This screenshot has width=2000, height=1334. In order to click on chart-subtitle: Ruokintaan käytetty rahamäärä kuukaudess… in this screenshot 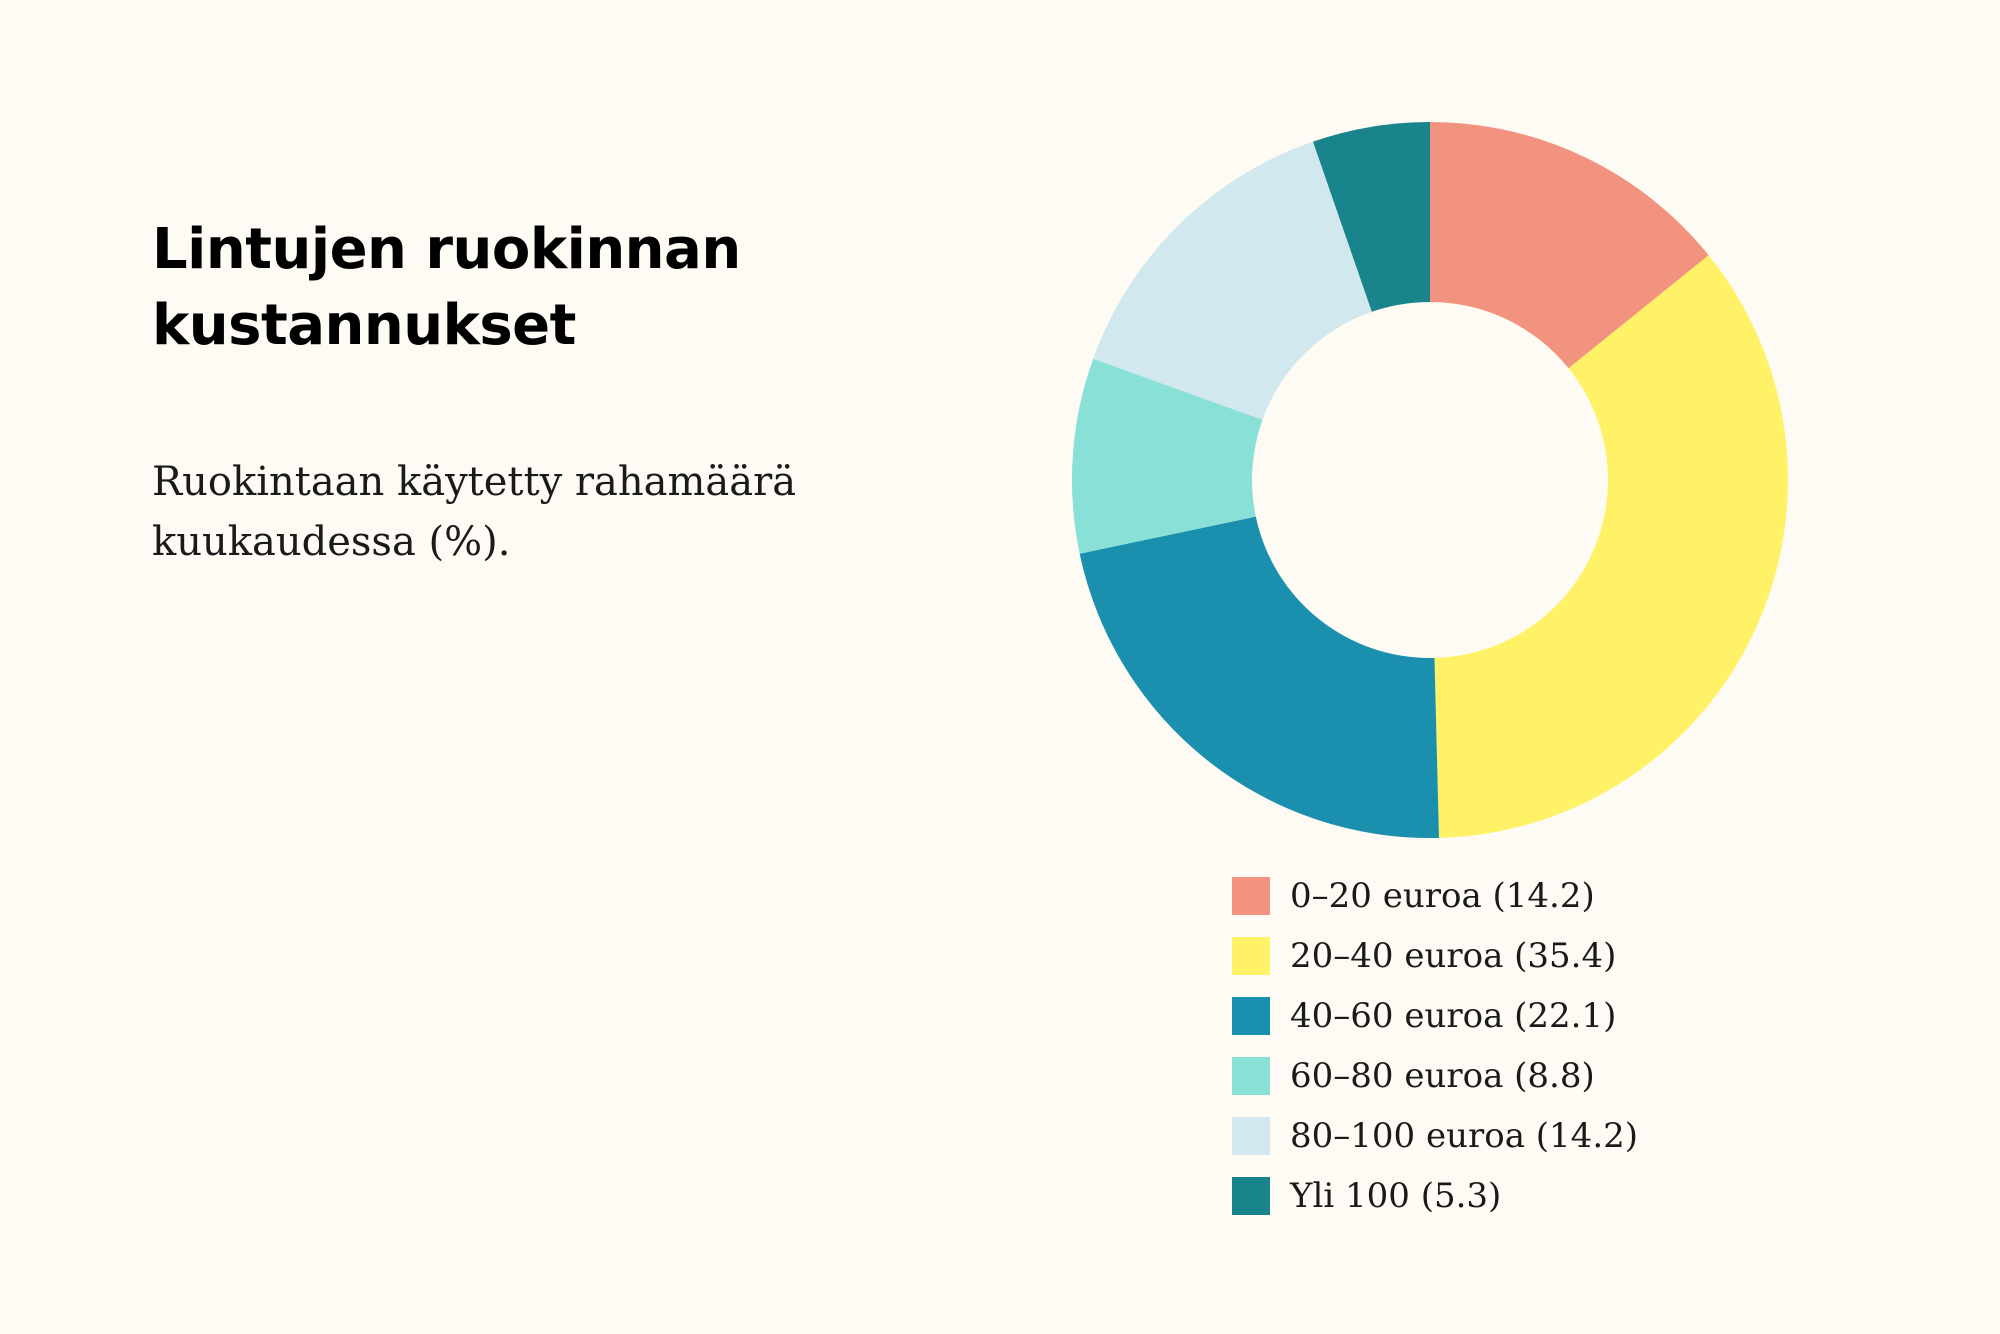, I will do `click(474, 512)`.